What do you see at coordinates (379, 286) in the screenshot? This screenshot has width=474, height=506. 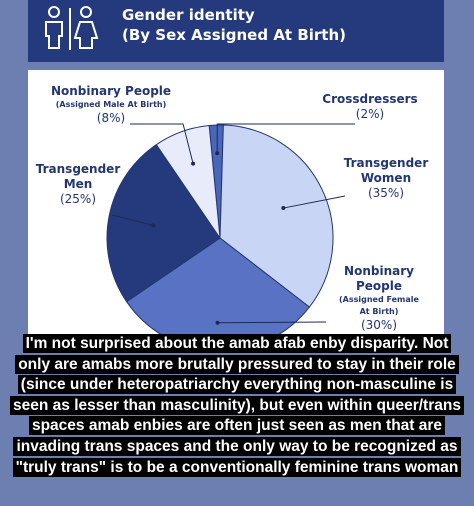 I see `label-nonbinary-afab-name2: People` at bounding box center [379, 286].